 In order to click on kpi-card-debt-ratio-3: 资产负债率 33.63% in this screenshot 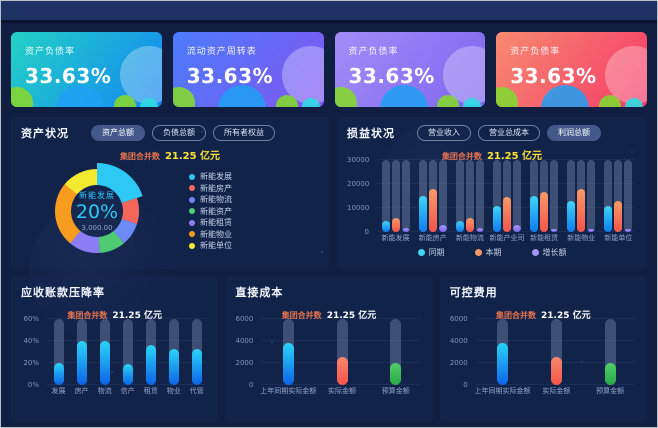, I will do `click(571, 69)`.